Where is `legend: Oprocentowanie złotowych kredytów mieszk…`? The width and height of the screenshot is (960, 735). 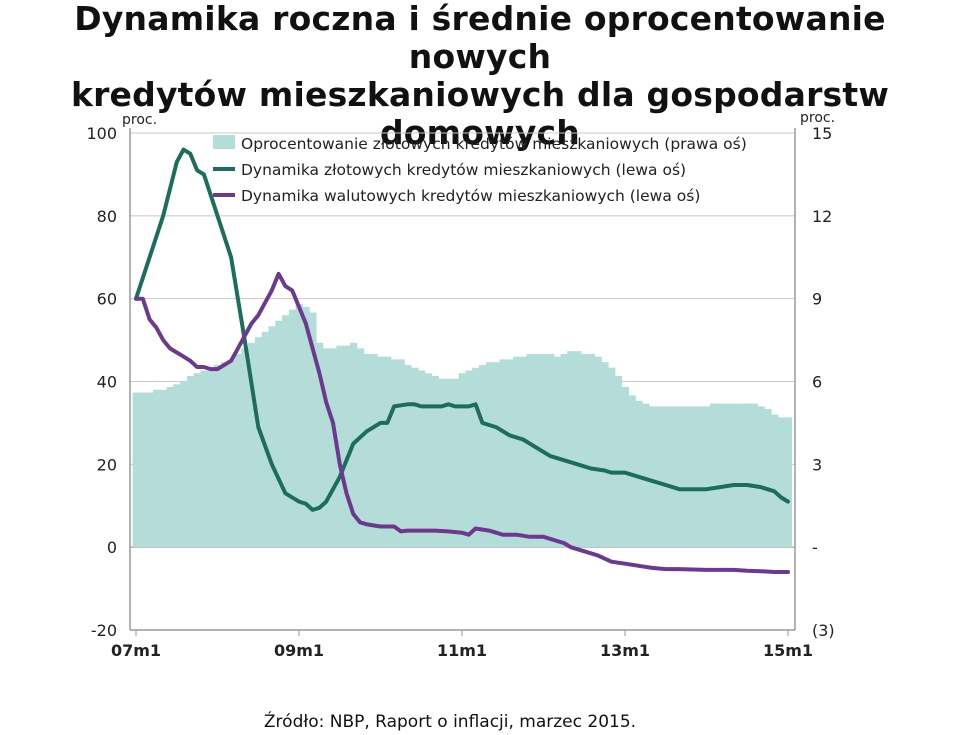 legend: Oprocentowanie złotowych kredytów mieszk… is located at coordinates (480, 170).